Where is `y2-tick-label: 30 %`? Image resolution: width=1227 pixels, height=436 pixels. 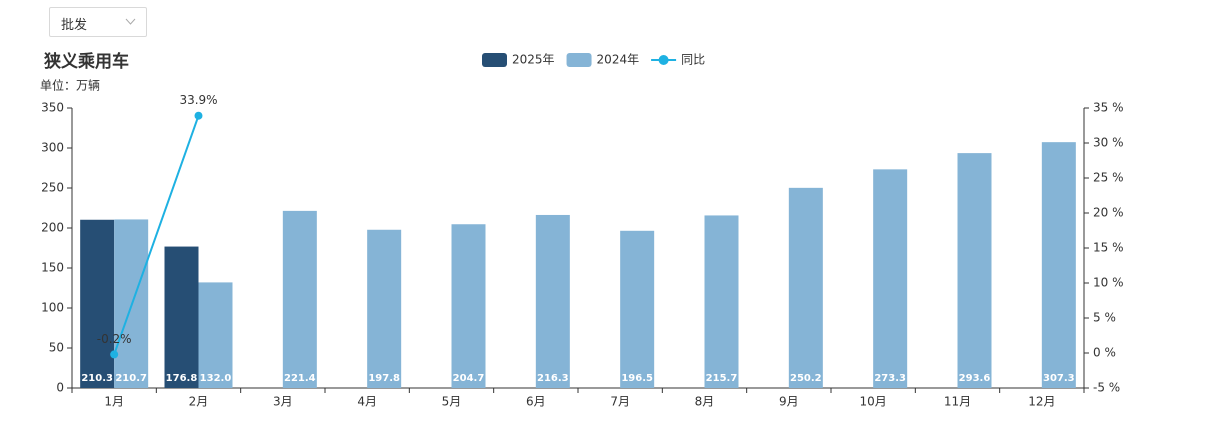
y2-tick-label: 30 % is located at coordinates (1108, 143).